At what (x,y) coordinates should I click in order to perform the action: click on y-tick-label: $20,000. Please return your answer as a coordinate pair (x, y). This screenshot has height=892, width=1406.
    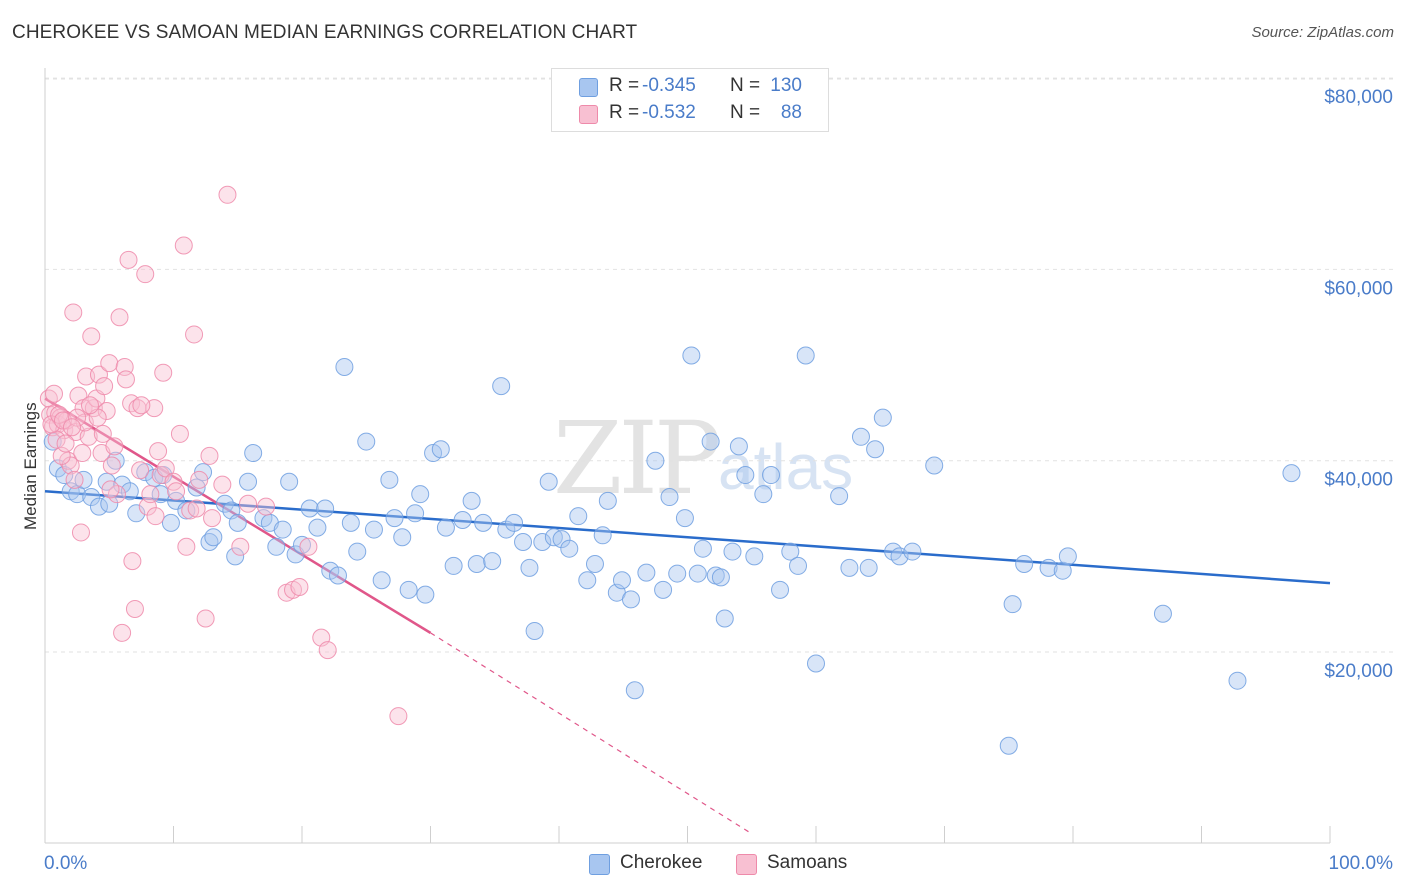
    Looking at the image, I should click on (1358, 671).